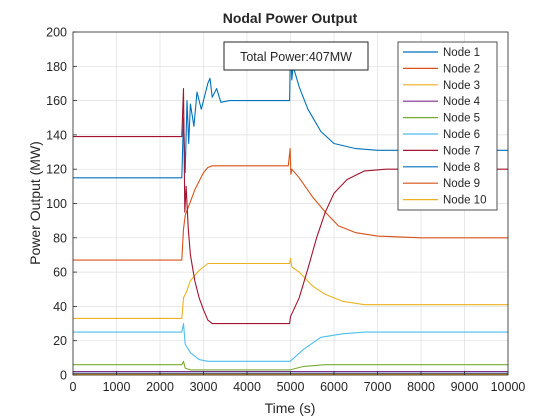 Image resolution: width=560 pixels, height=420 pixels. Describe the element at coordinates (461, 69) in the screenshot. I see `legend-label: Node 2` at that location.